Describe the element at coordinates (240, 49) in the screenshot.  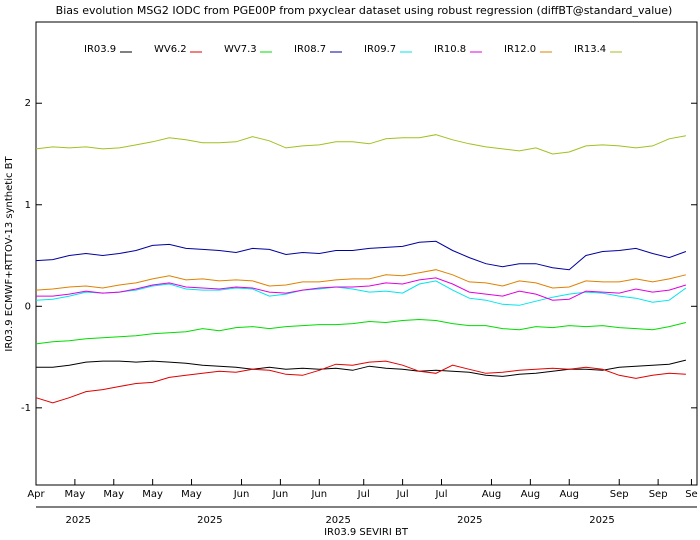
I see `legend-label: WV7.3` at that location.